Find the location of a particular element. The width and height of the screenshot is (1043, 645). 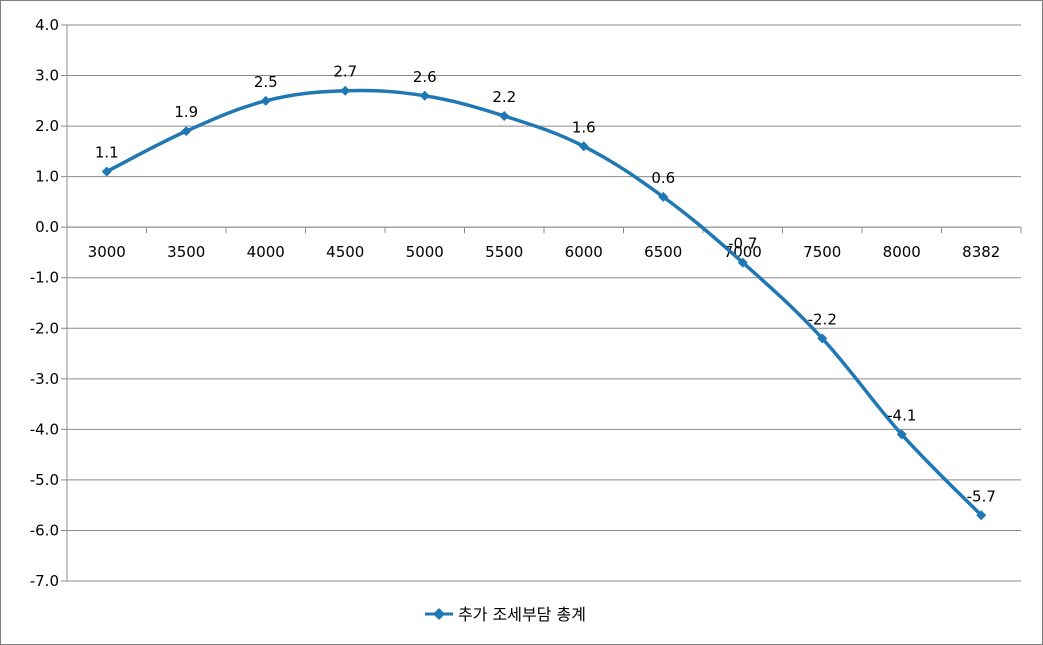

y-tick-label: -6.0 is located at coordinates (44, 530).